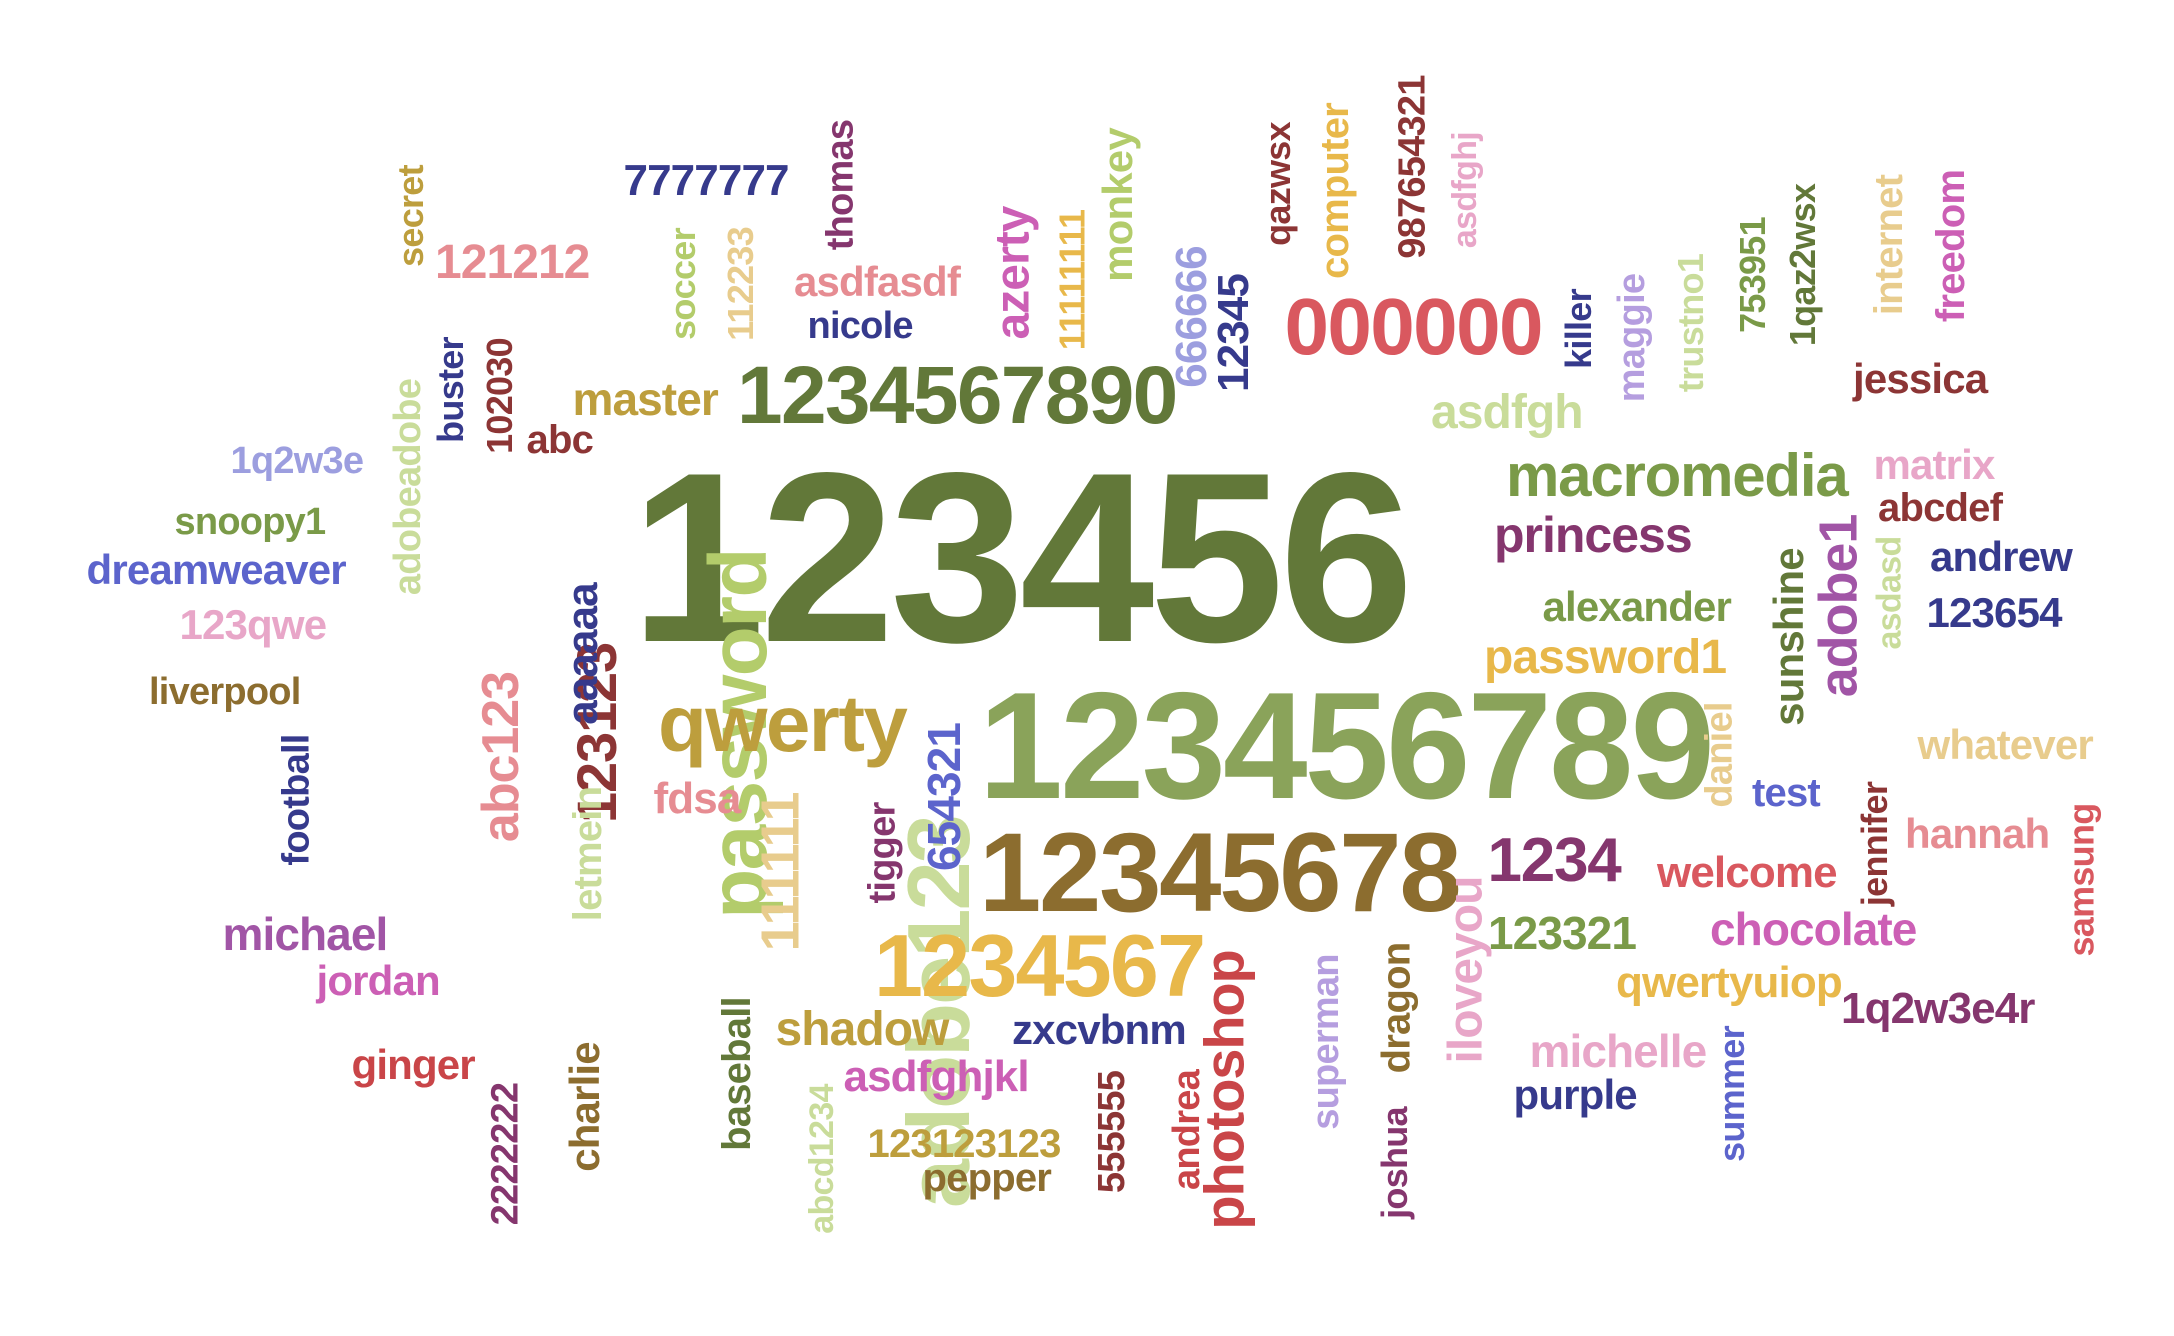  Describe the element at coordinates (821, 1159) in the screenshot. I see `w-abcd1234: abcd1234` at that location.